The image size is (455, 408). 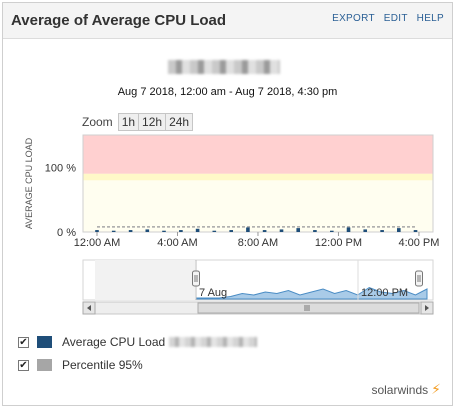 What do you see at coordinates (177, 243) in the screenshot?
I see `x-tick-label: 4:00 AM` at bounding box center [177, 243].